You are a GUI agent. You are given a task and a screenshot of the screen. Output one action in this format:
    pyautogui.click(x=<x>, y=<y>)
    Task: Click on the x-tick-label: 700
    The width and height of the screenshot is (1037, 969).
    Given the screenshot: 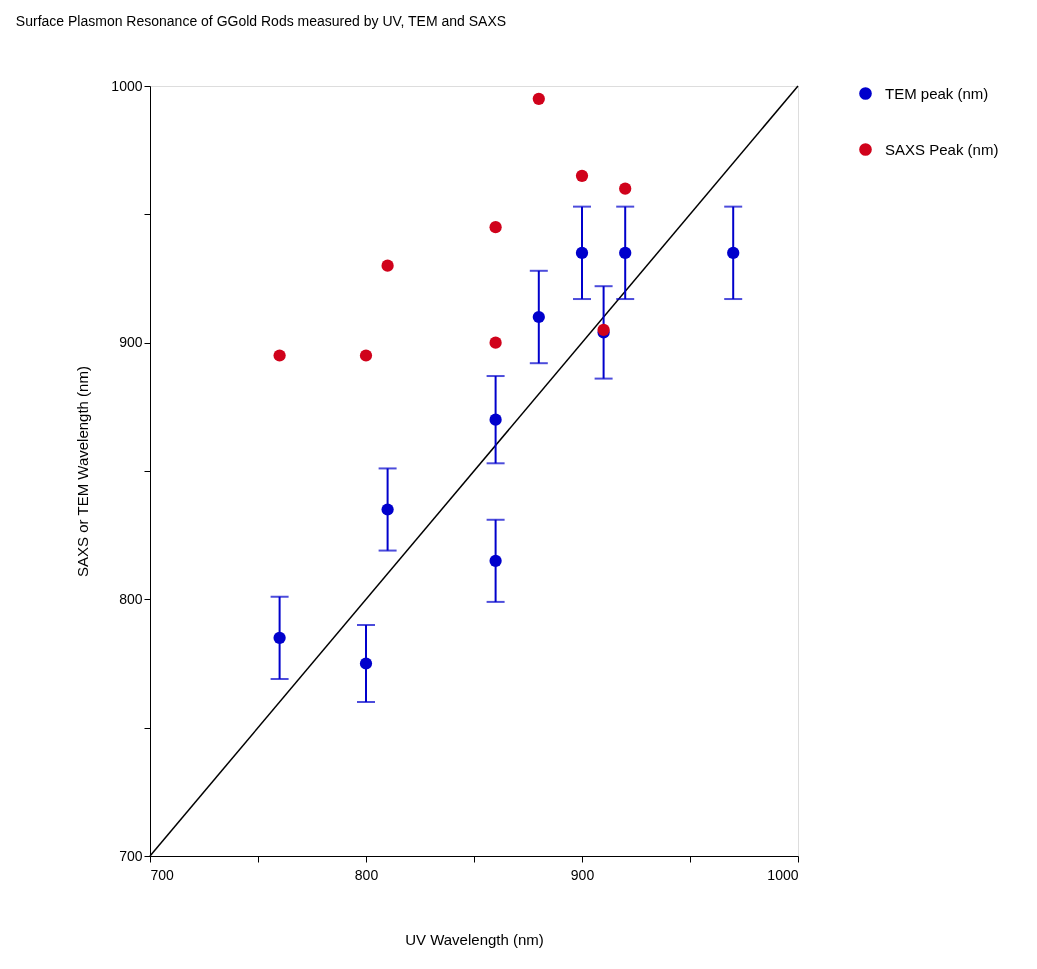 What is the action you would take?
    pyautogui.click(x=162, y=874)
    